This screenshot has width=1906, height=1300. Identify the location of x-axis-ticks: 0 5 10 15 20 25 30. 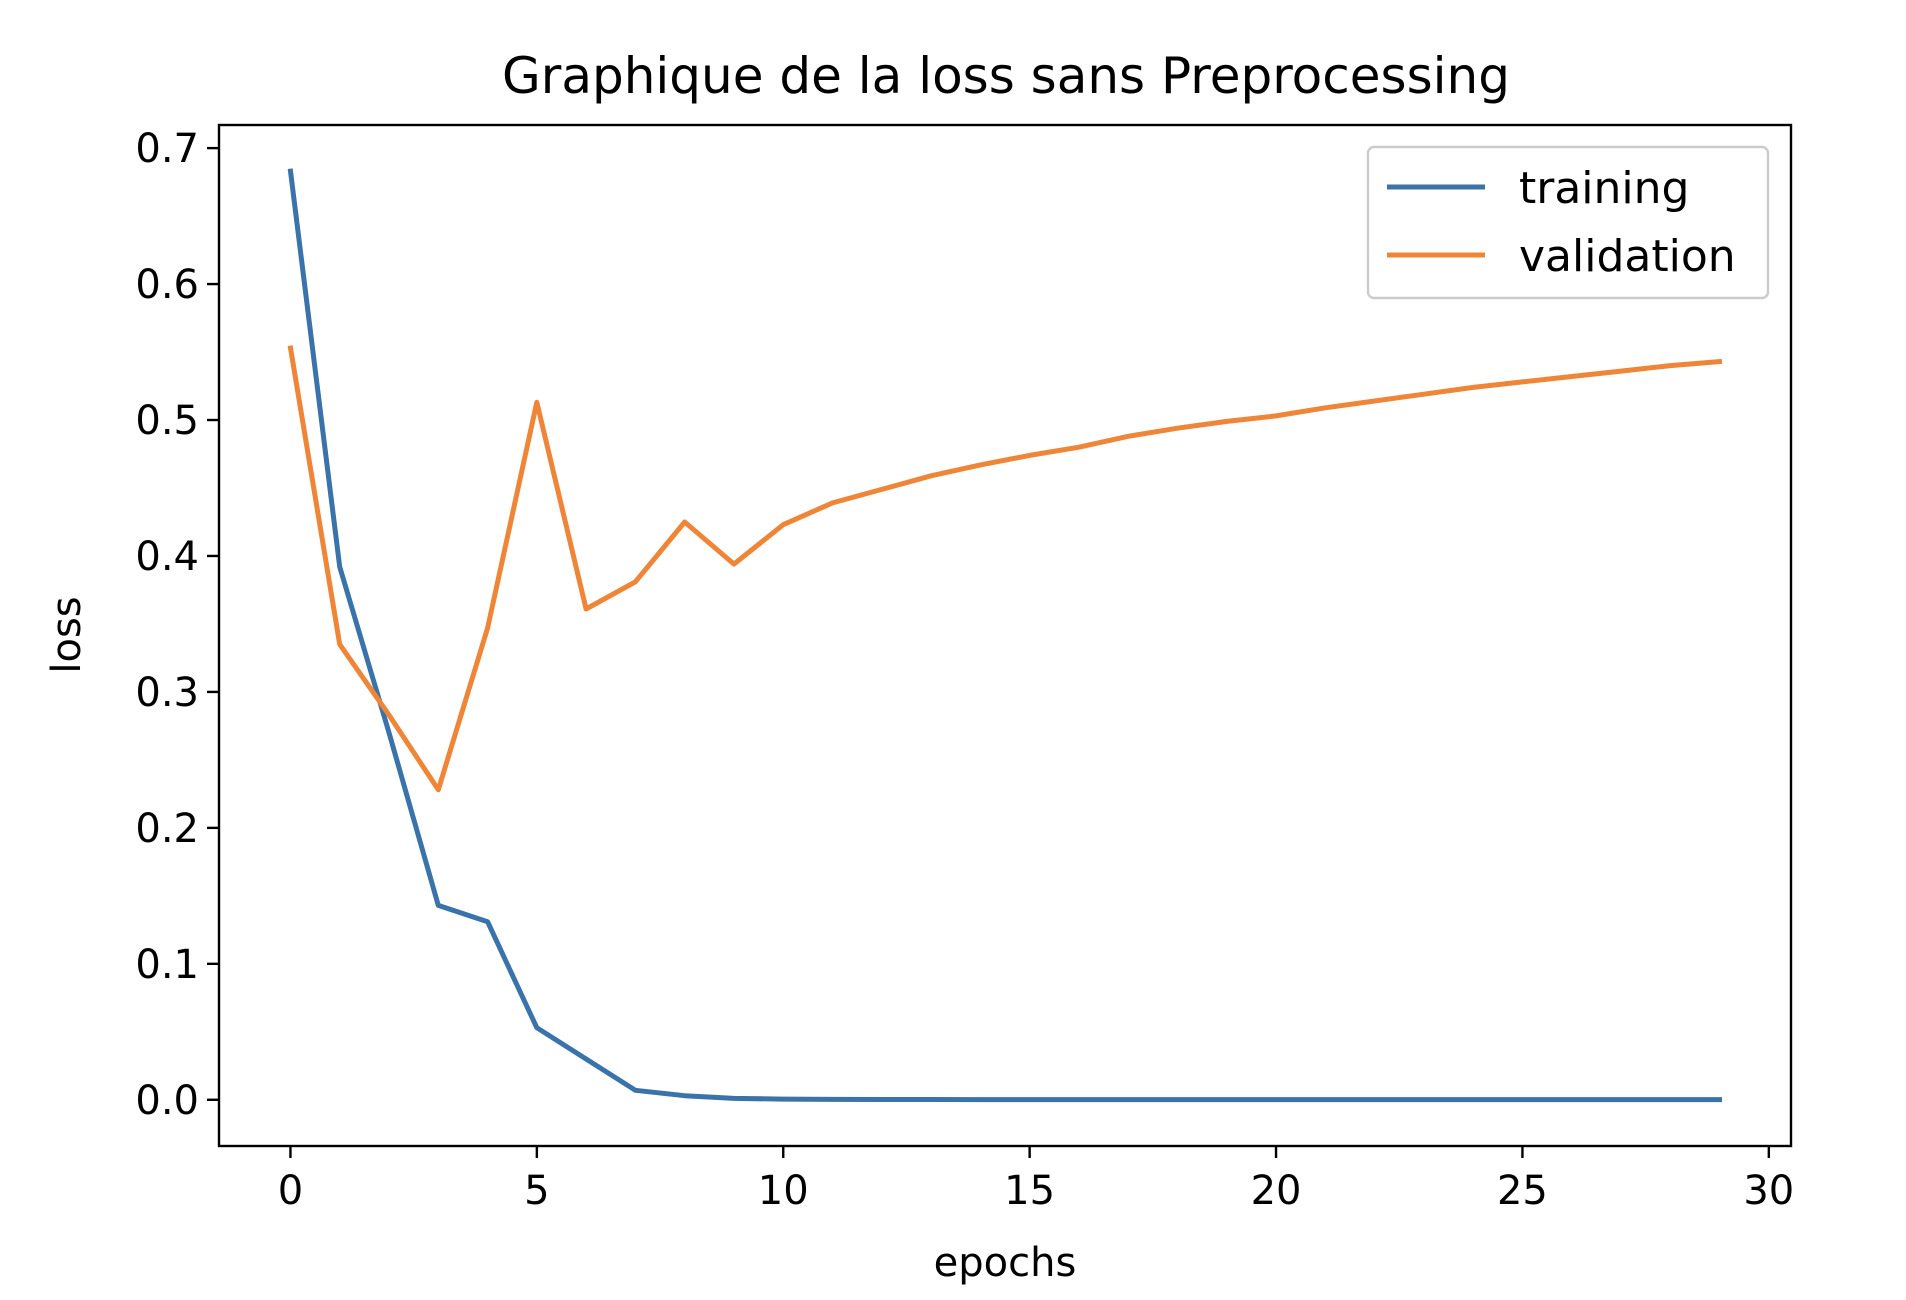
(1036, 1180).